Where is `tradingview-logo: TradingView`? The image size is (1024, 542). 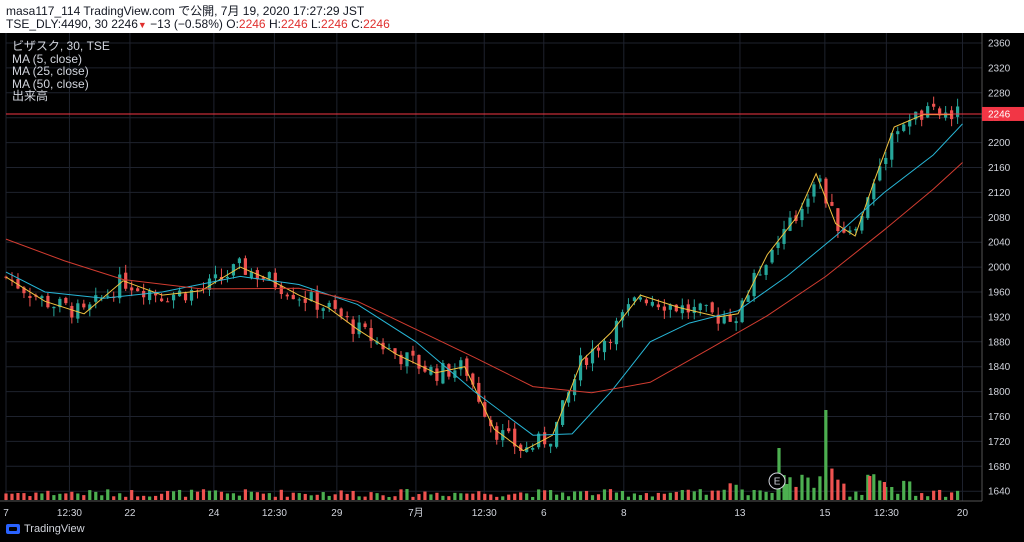
tradingview-logo: TradingView is located at coordinates (45, 529).